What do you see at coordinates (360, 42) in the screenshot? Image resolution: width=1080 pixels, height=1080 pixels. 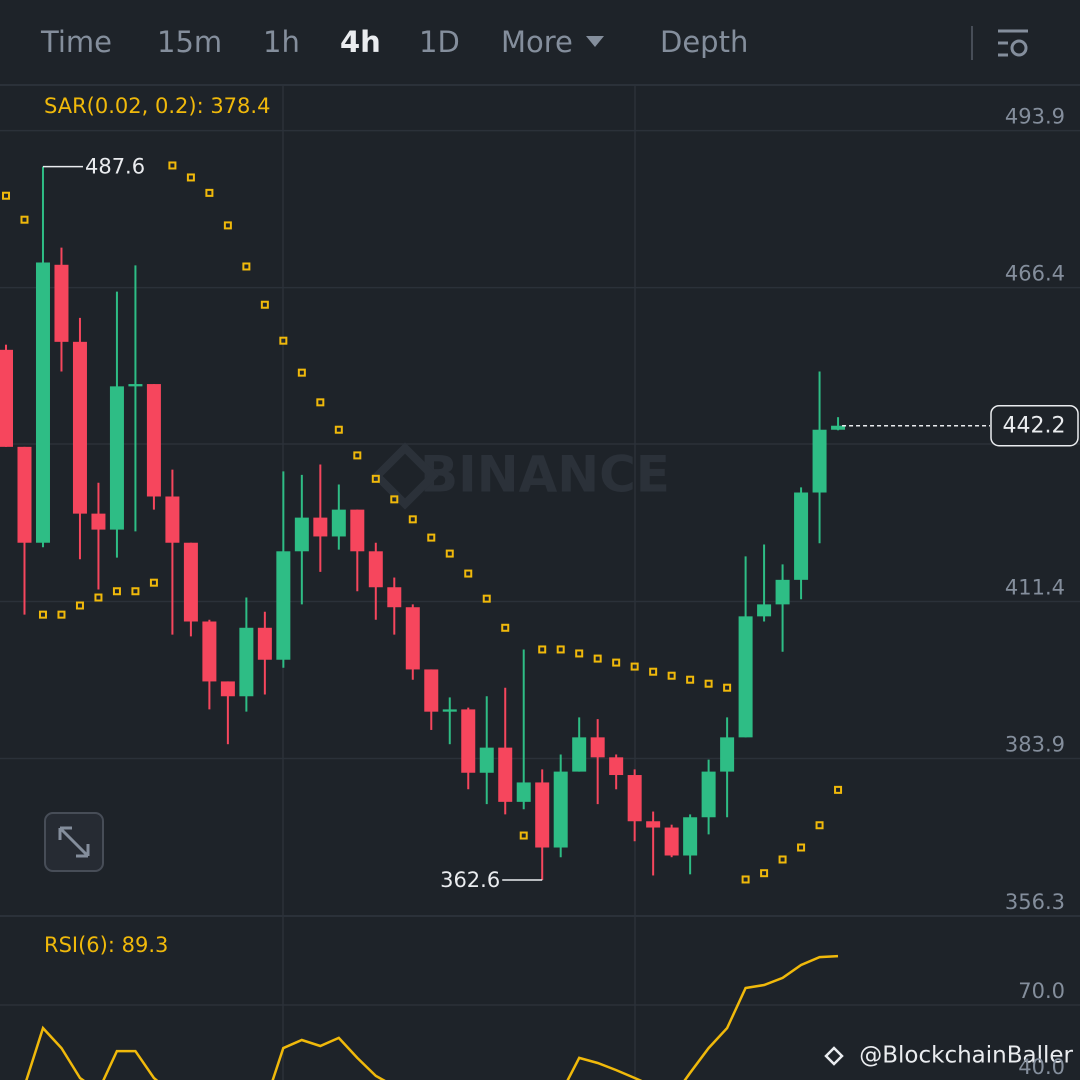 I see `tab: 4h` at bounding box center [360, 42].